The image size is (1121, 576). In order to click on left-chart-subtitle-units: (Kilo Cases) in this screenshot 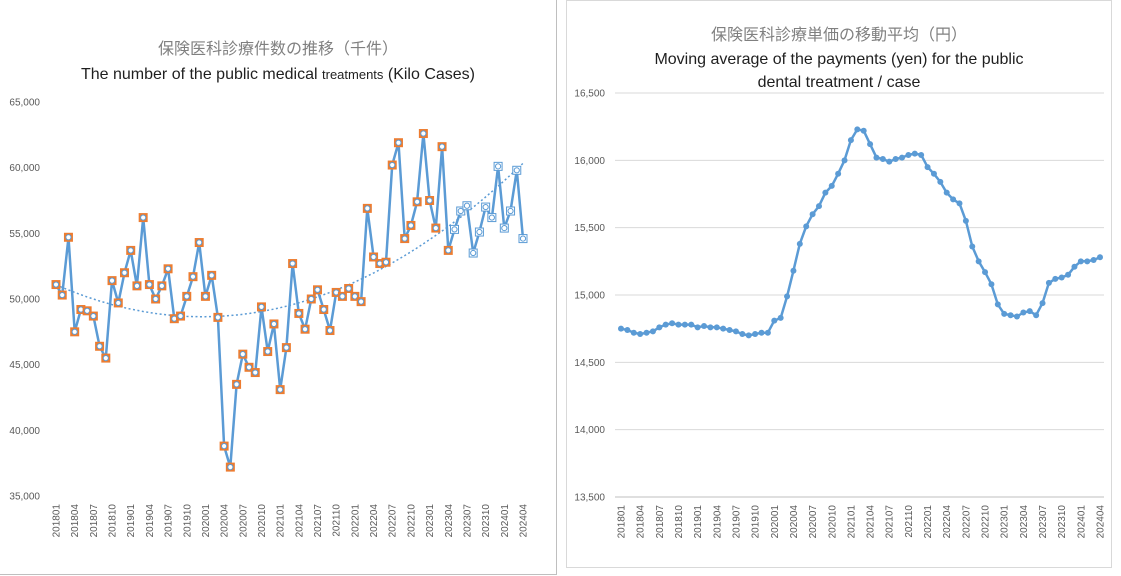, I will do `click(431, 74)`.